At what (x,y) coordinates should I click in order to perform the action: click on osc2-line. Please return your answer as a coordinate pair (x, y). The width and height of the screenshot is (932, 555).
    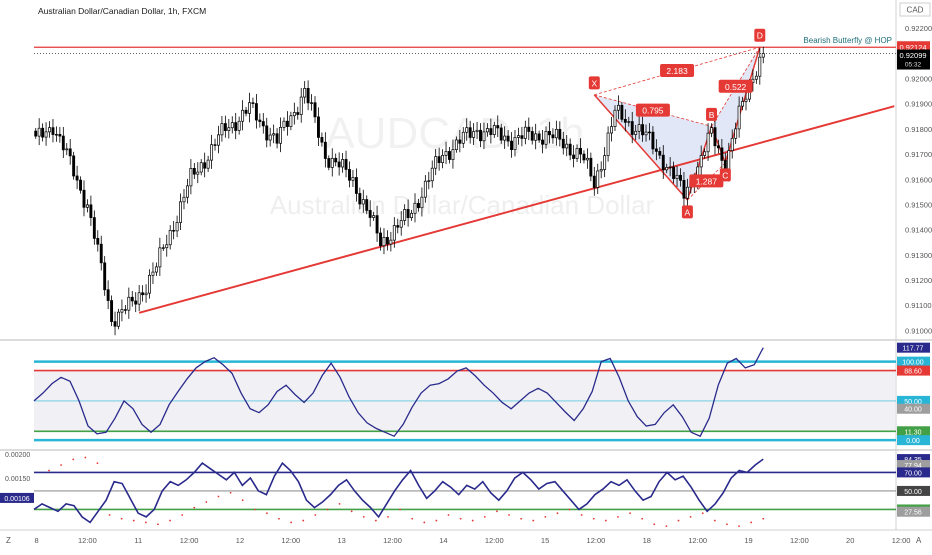
    Looking at the image, I should click on (398, 491).